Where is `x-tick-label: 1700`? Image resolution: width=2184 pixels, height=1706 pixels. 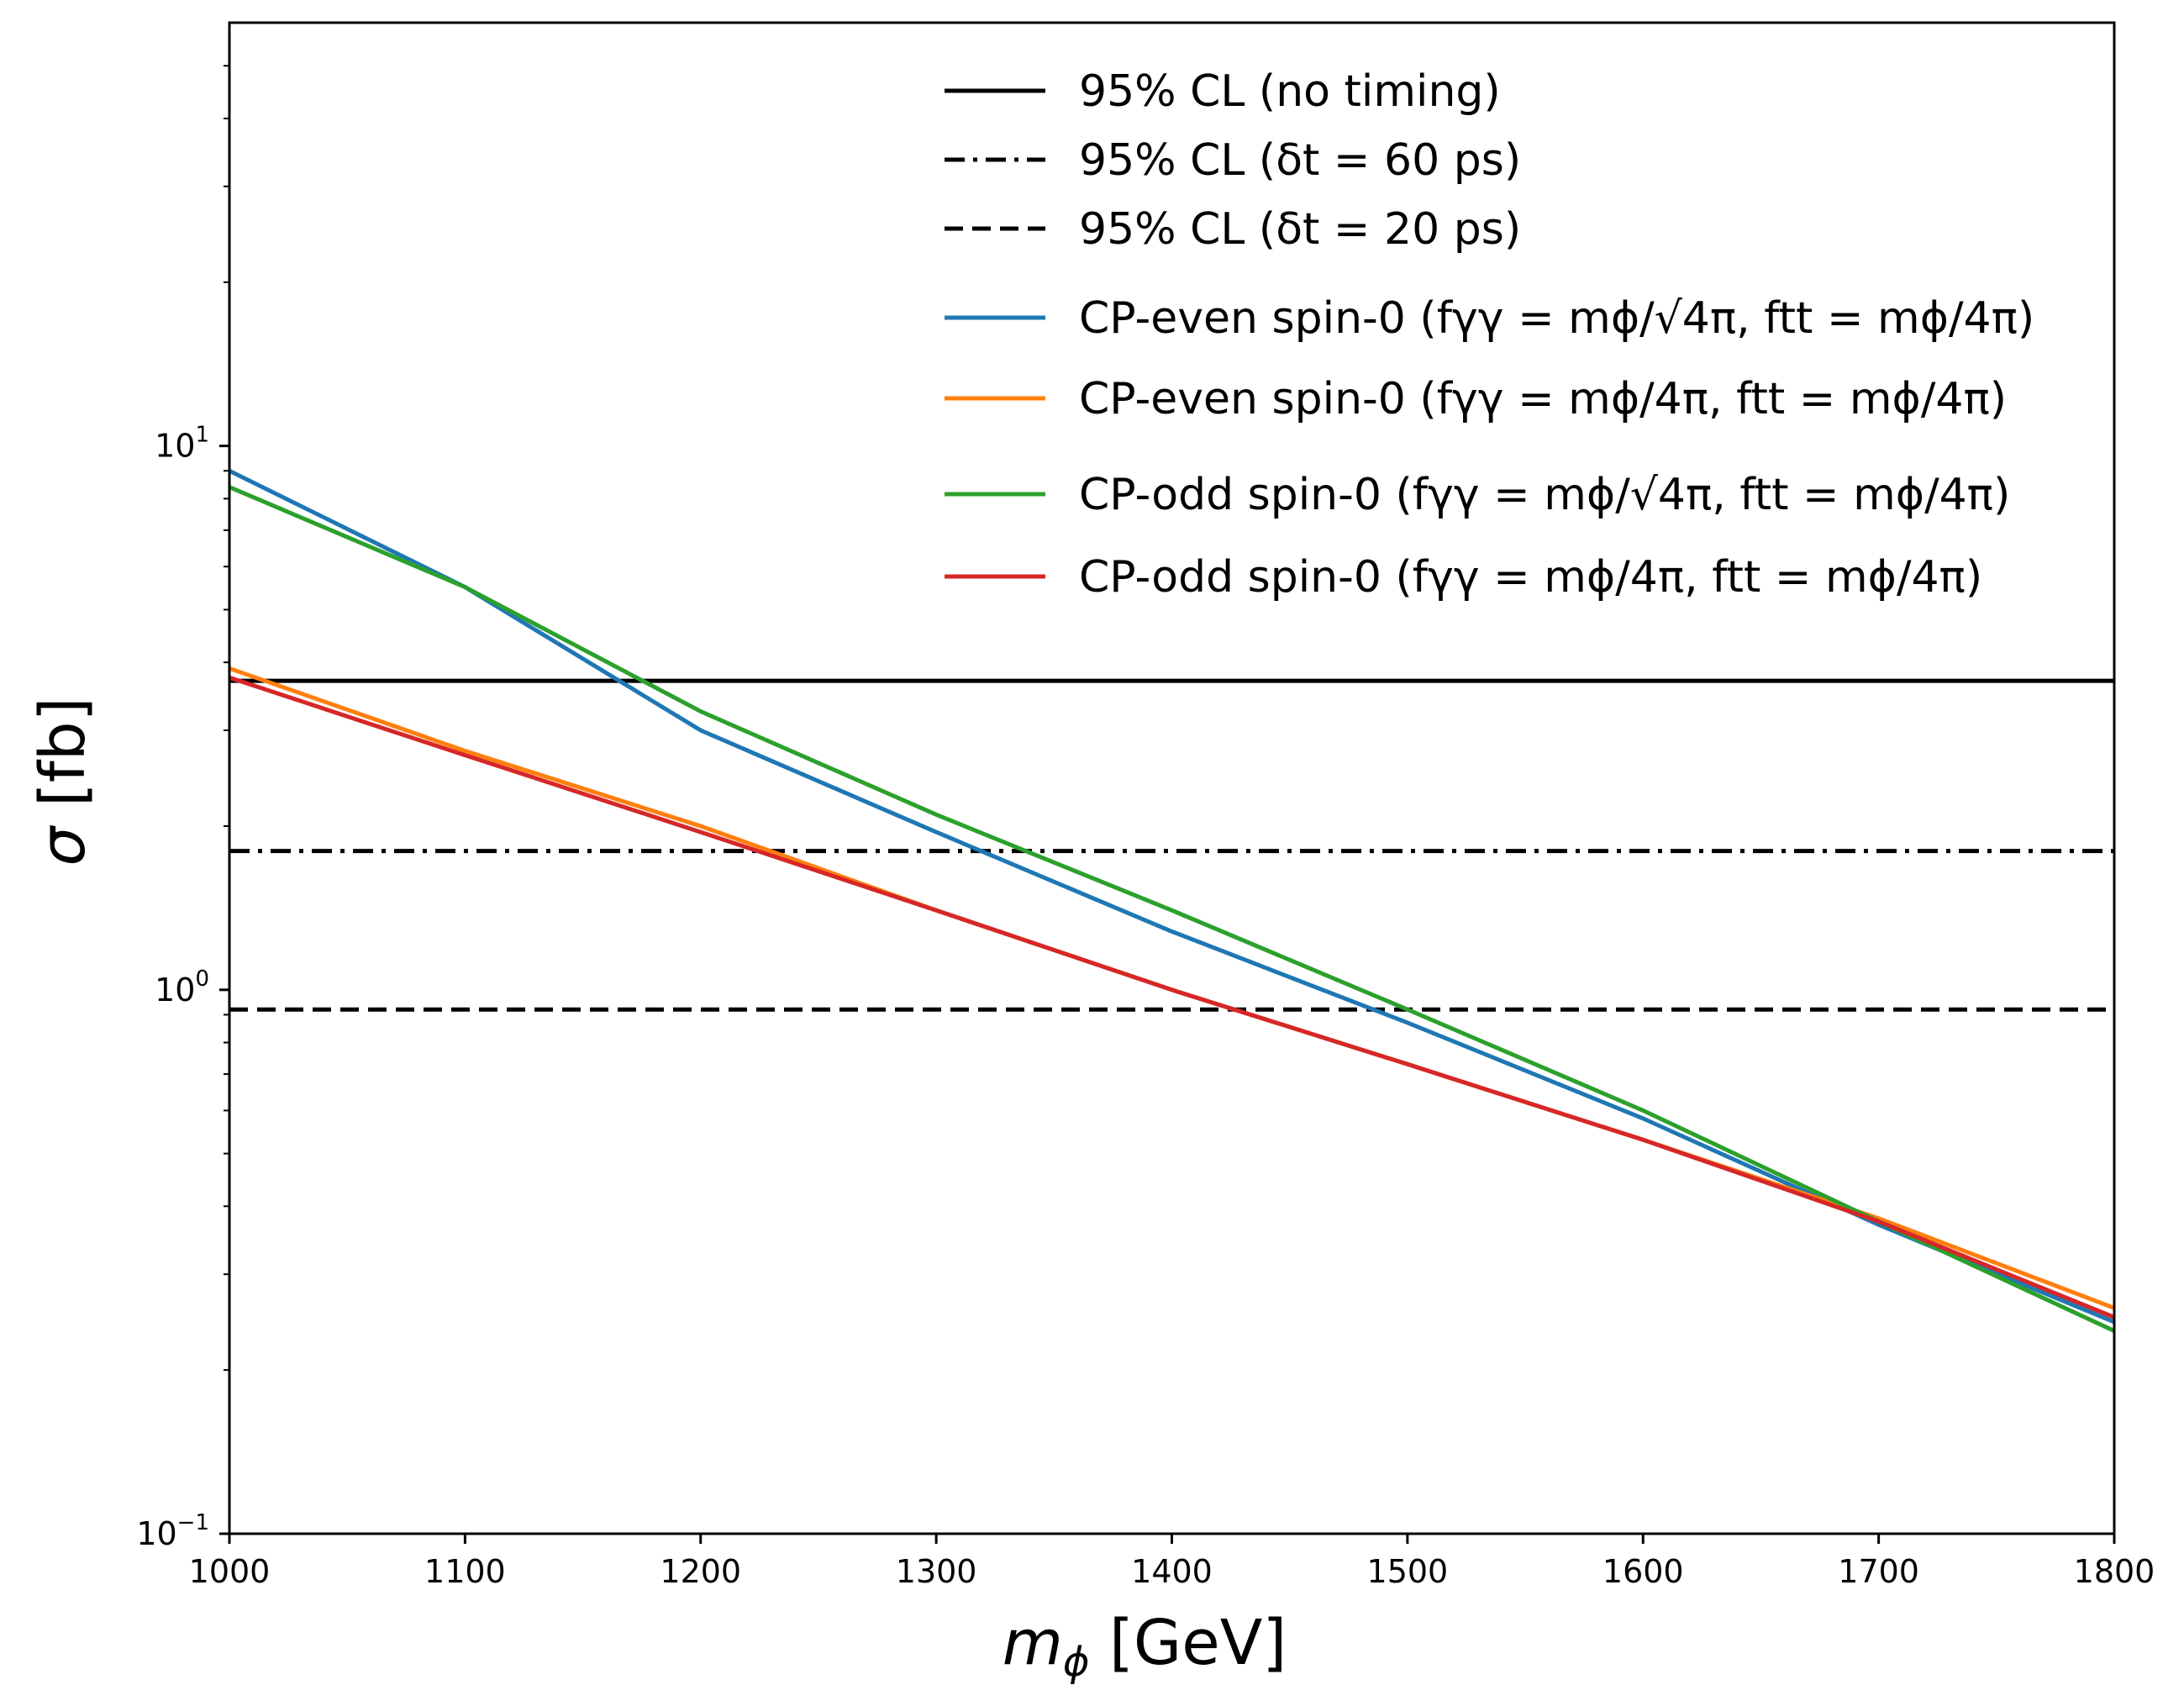
x-tick-label: 1700 is located at coordinates (1878, 1571).